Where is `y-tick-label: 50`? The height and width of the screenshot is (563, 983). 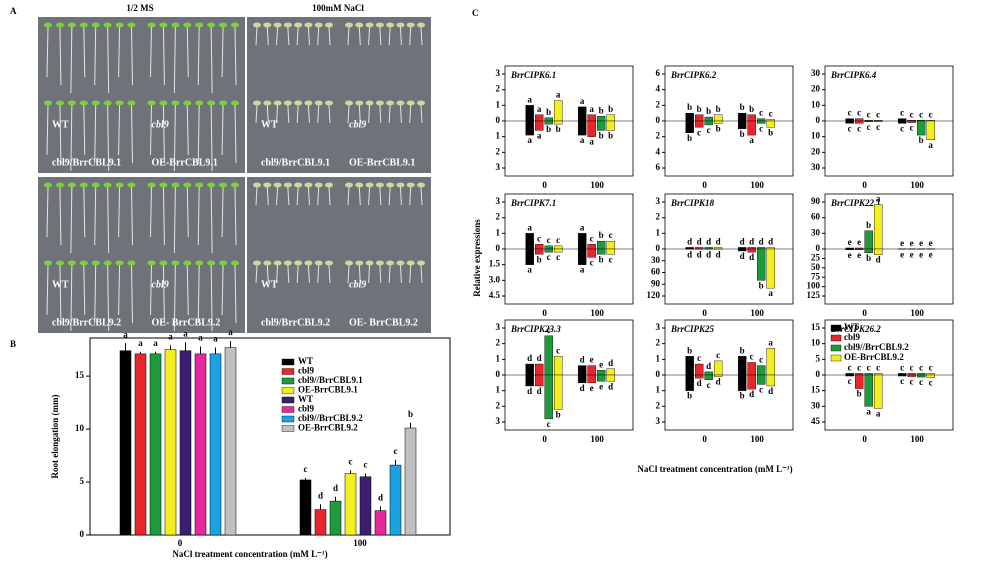 y-tick-label: 50 is located at coordinates (816, 267).